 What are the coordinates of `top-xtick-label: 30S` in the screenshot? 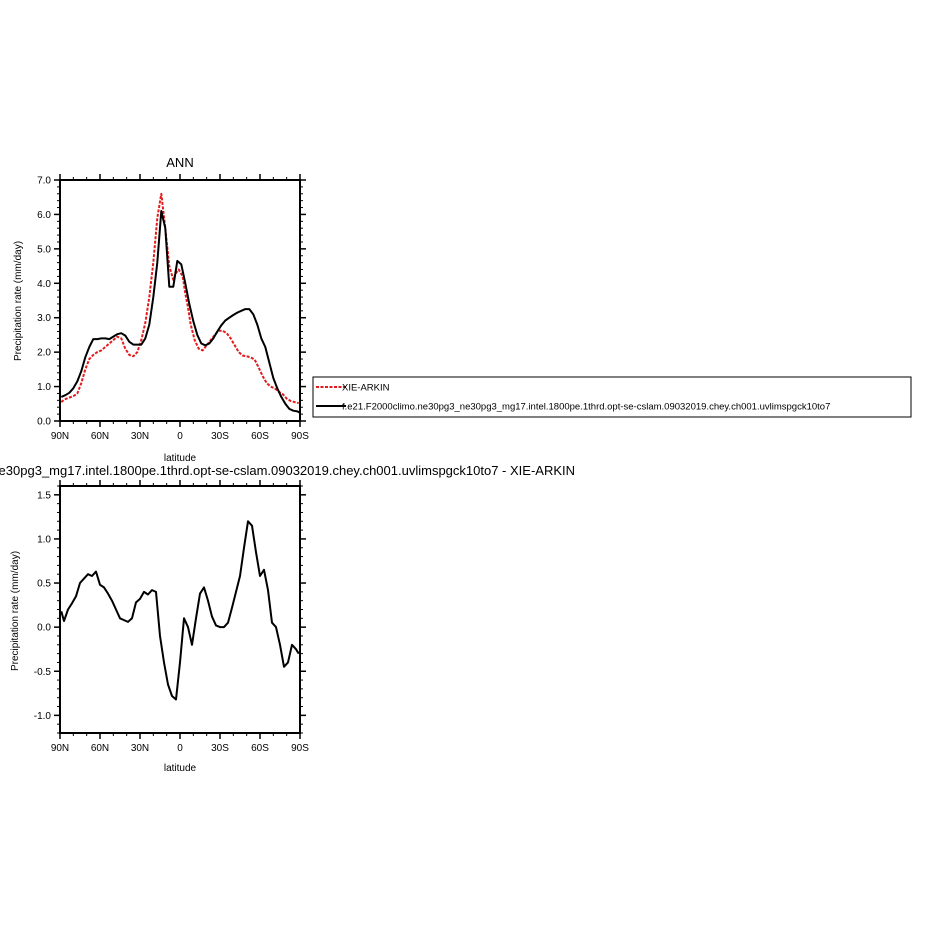 It's located at (220, 436).